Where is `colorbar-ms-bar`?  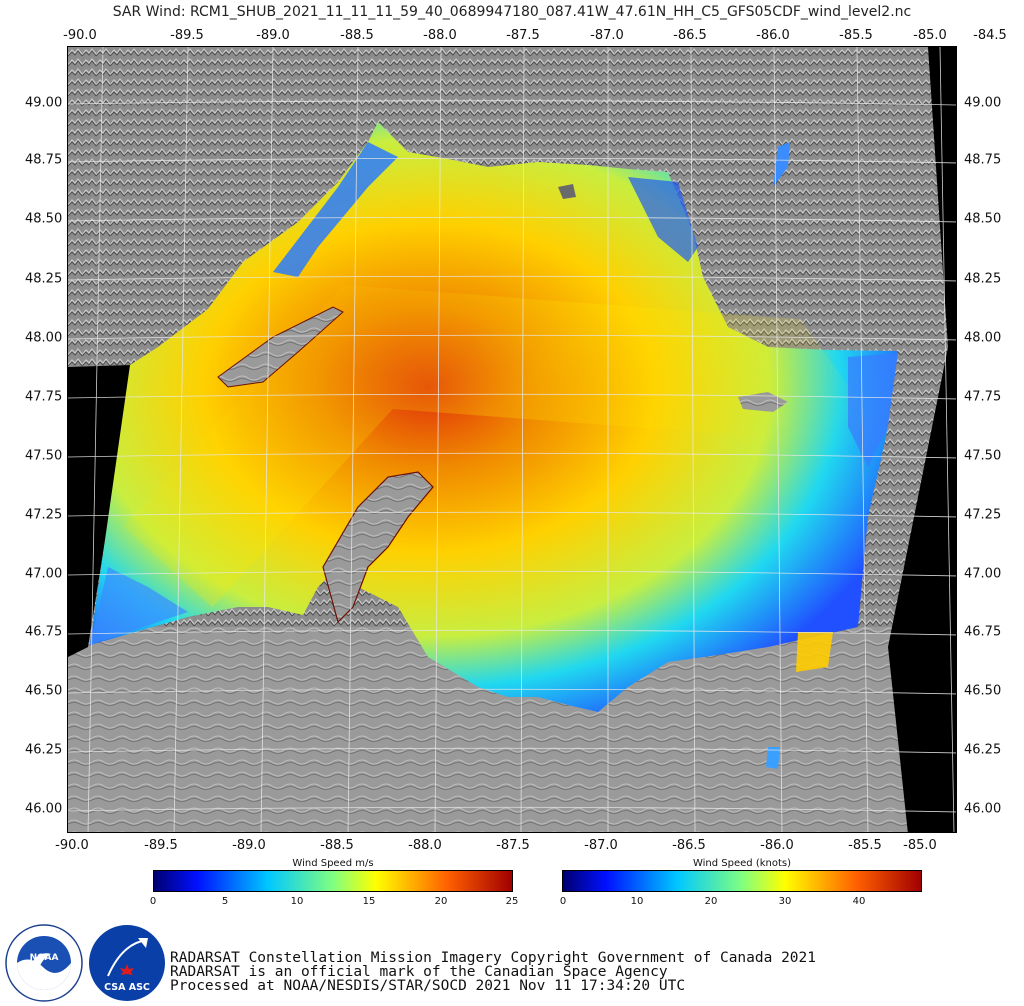
colorbar-ms-bar is located at coordinates (333, 881).